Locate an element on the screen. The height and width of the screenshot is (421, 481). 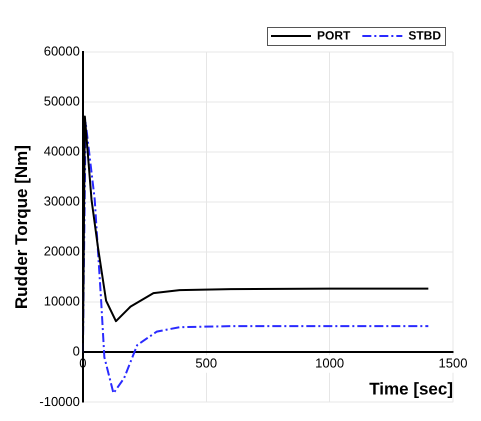
legend-label: STBD is located at coordinates (425, 35).